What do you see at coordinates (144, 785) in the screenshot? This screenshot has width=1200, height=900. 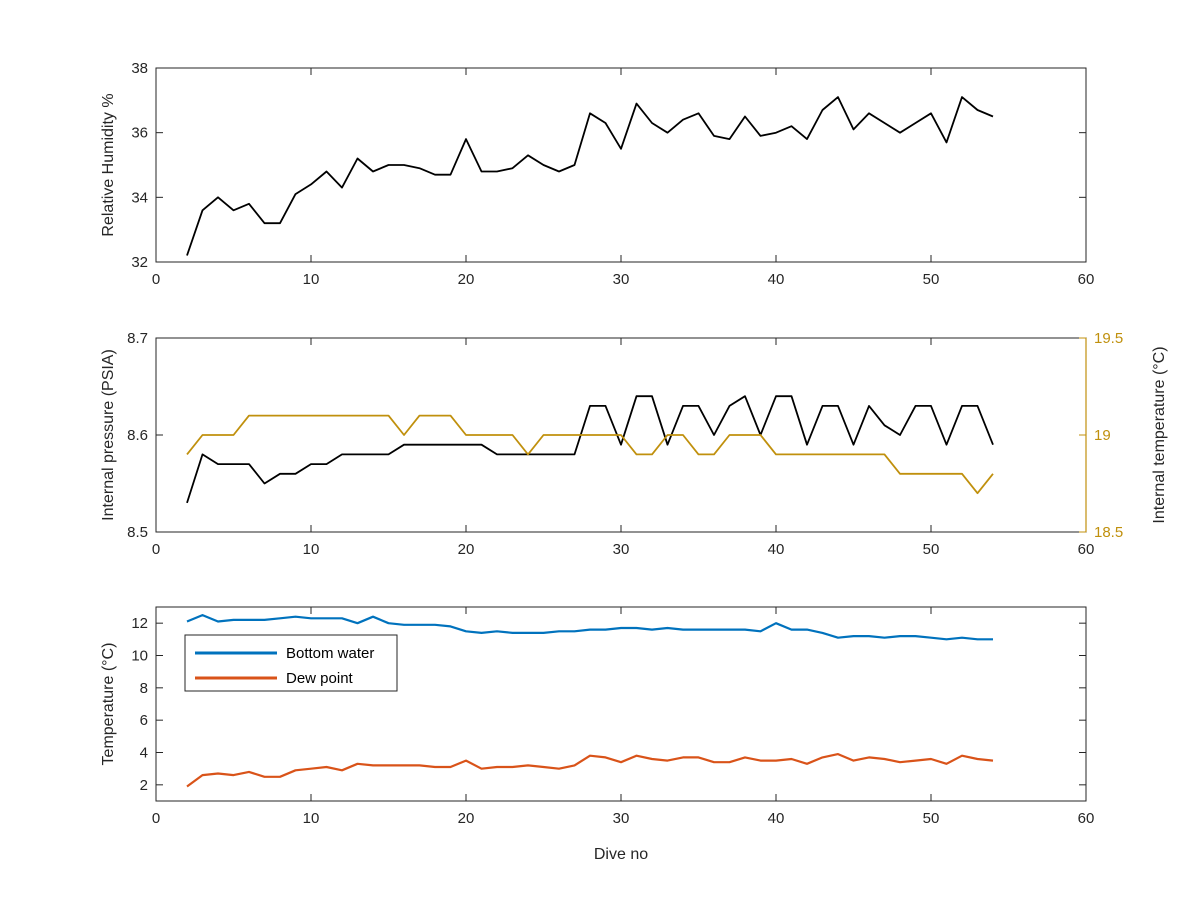 I see `y-tick-label: 2` at bounding box center [144, 785].